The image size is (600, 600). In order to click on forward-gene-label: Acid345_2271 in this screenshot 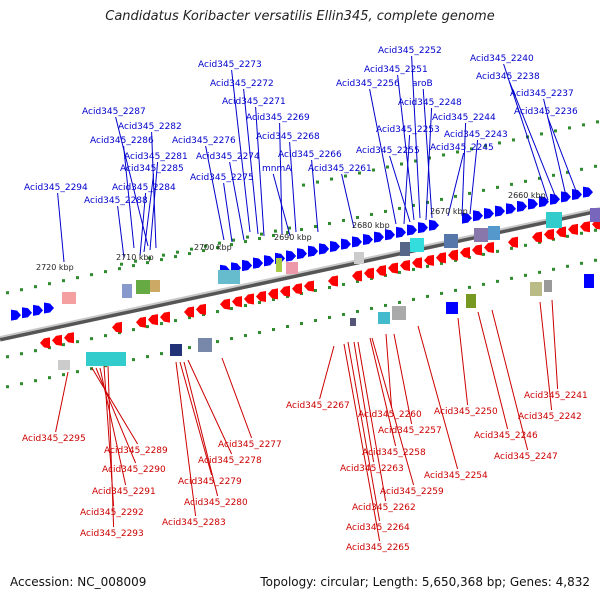, I will do `click(254, 102)`.